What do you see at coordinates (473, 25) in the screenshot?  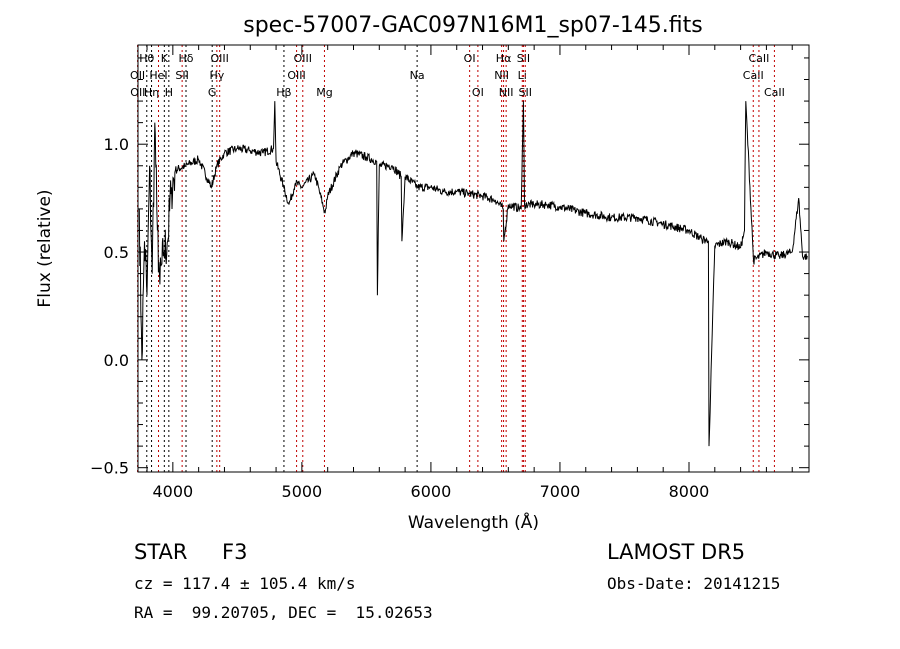 I see `chart-title: spec-57007-GAC097N16M1_sp07-145.fits` at bounding box center [473, 25].